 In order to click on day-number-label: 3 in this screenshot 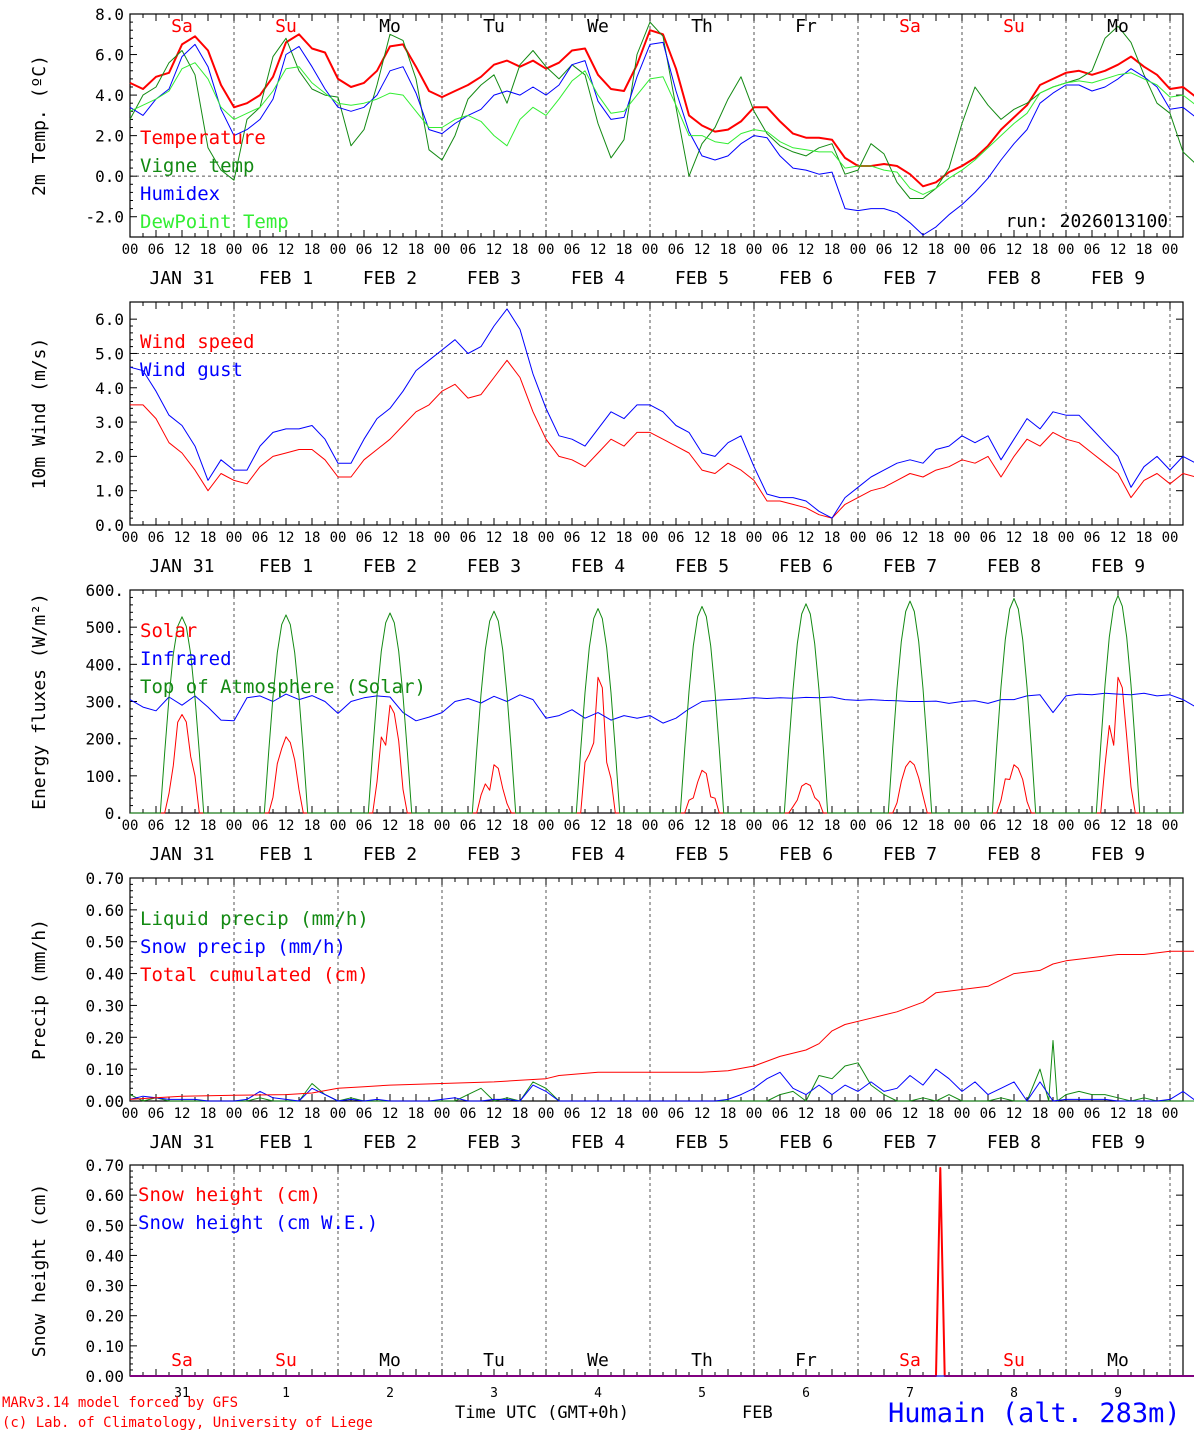, I will do `click(494, 1393)`.